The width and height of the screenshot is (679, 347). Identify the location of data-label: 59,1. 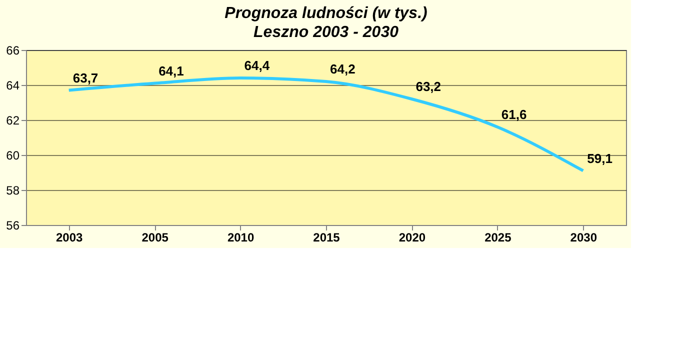
(599, 158).